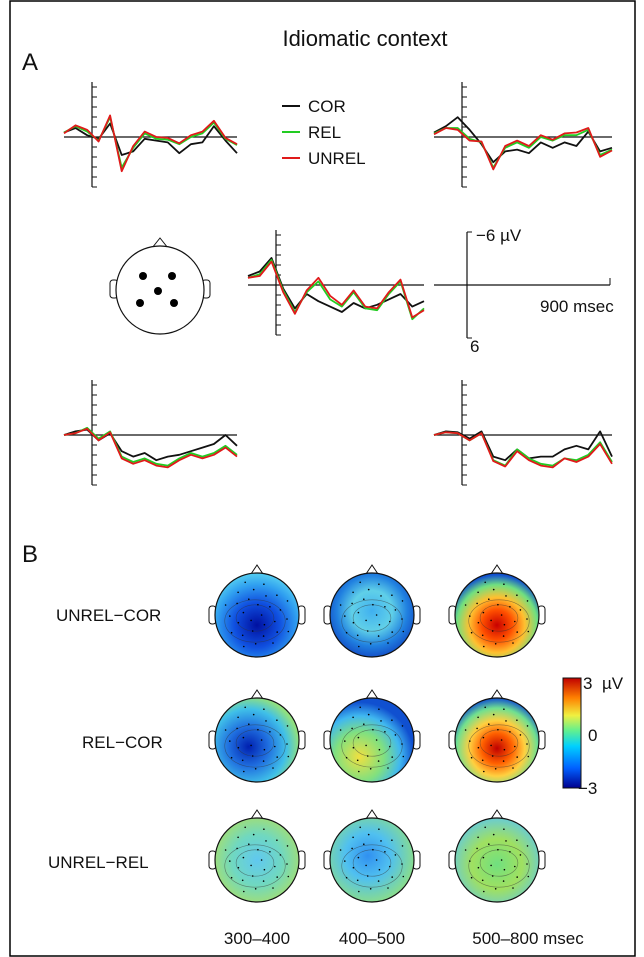 The width and height of the screenshot is (644, 957). Describe the element at coordinates (577, 306) in the screenshot. I see `scale-time-label: 900 msec` at that location.